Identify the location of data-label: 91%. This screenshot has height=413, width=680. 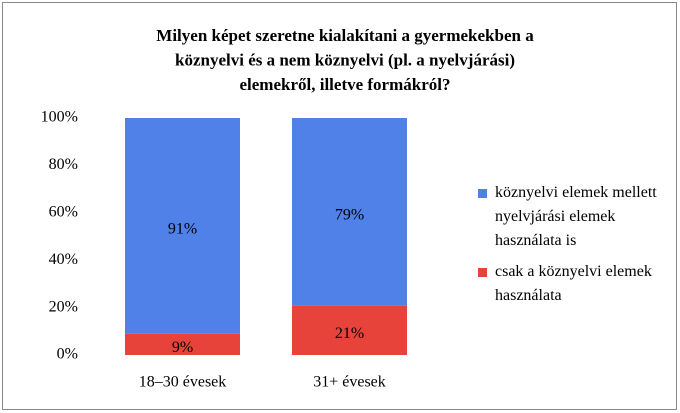
(182, 229).